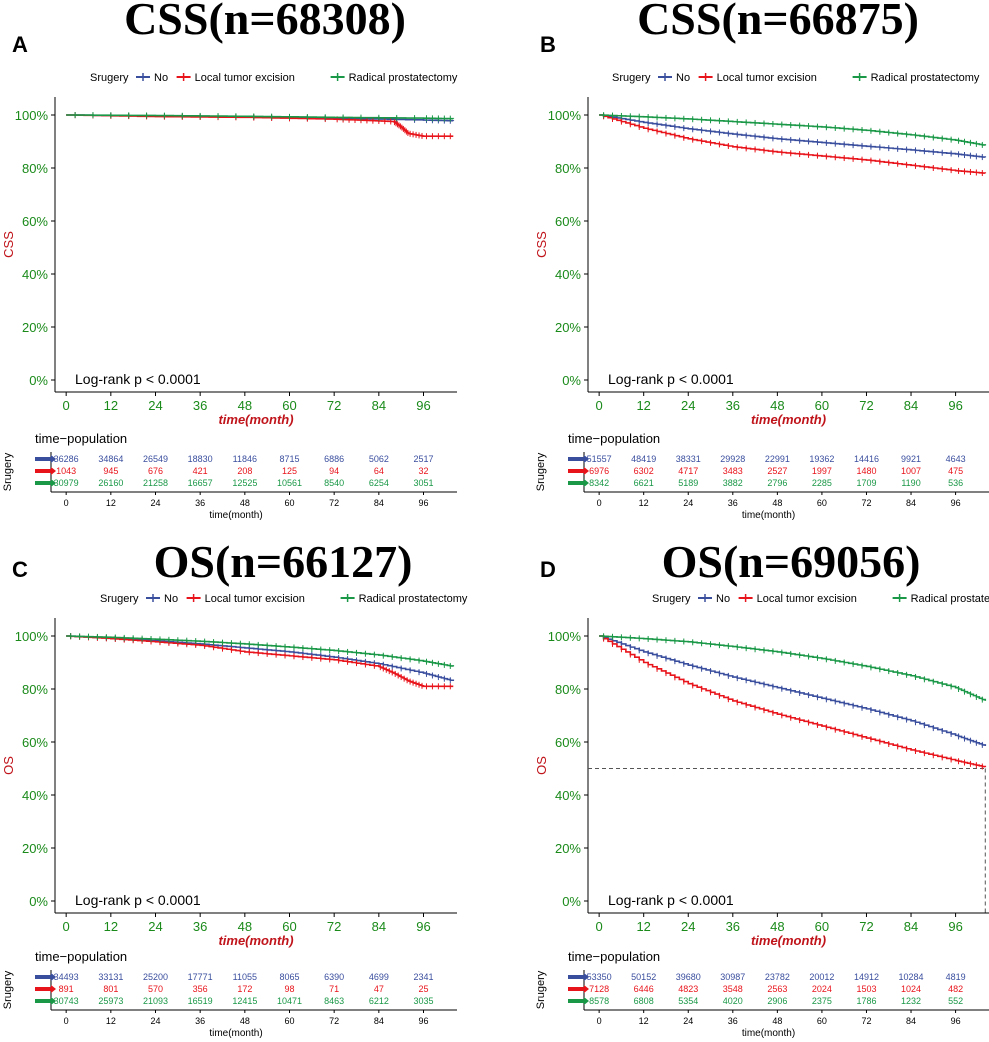 This screenshot has width=989, height=1042. I want to click on risk-cell: 3882, so click(733, 483).